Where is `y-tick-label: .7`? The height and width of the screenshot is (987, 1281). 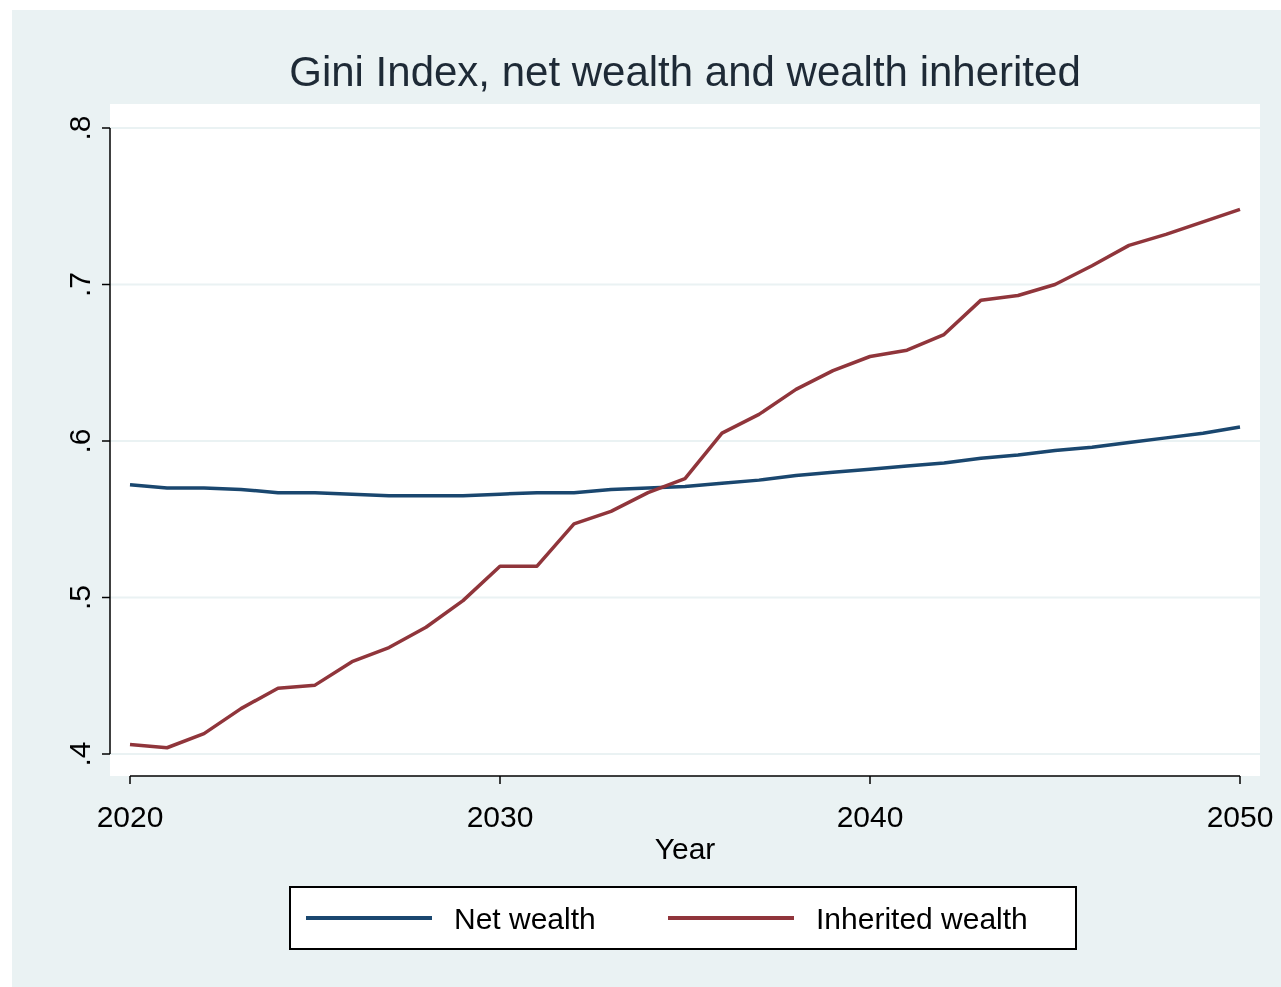 y-tick-label: .7 is located at coordinates (79, 284).